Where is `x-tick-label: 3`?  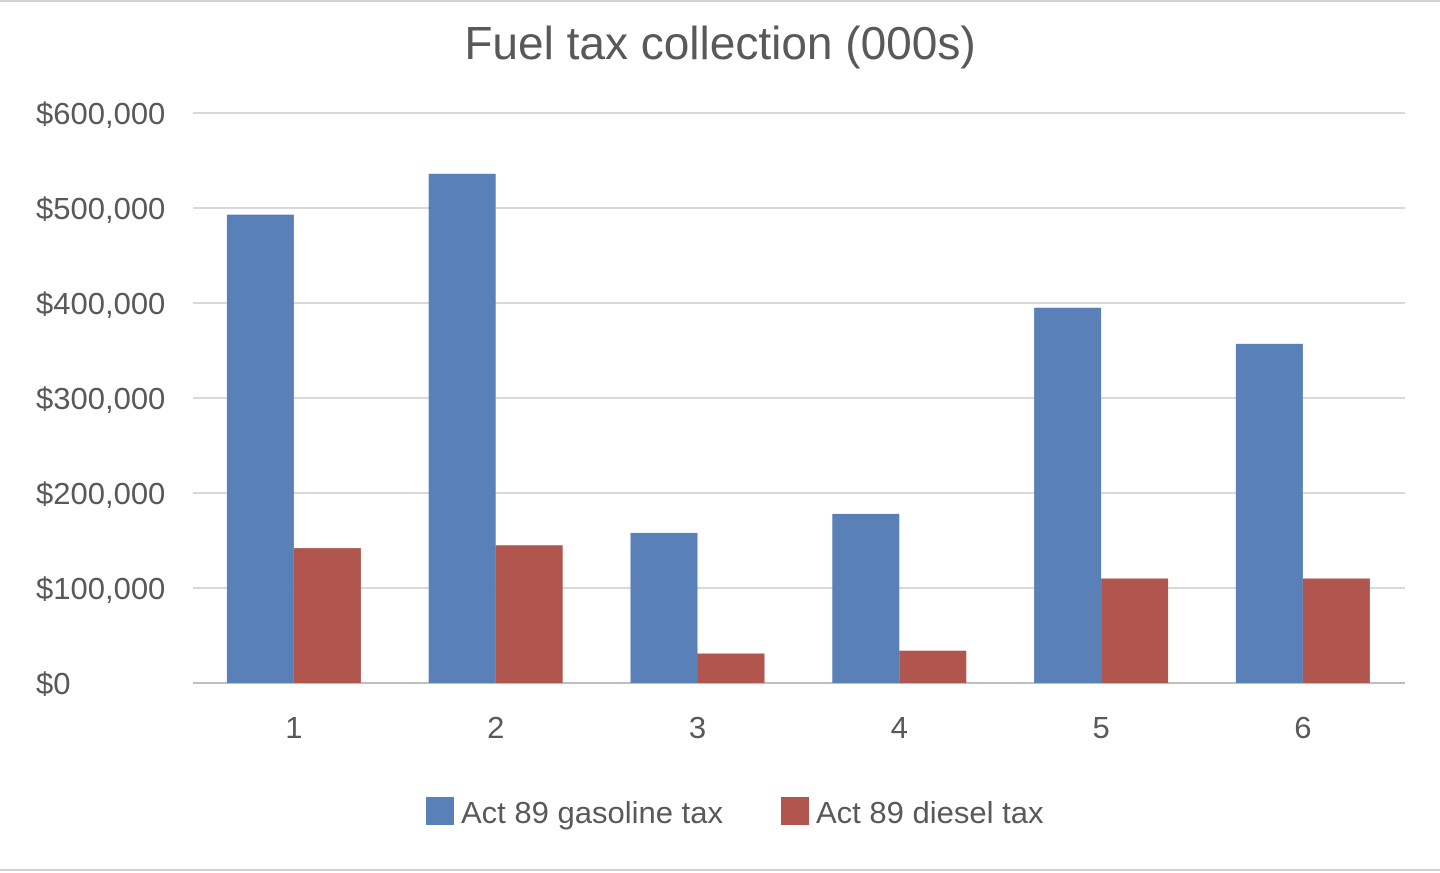 x-tick-label: 3 is located at coordinates (697, 727).